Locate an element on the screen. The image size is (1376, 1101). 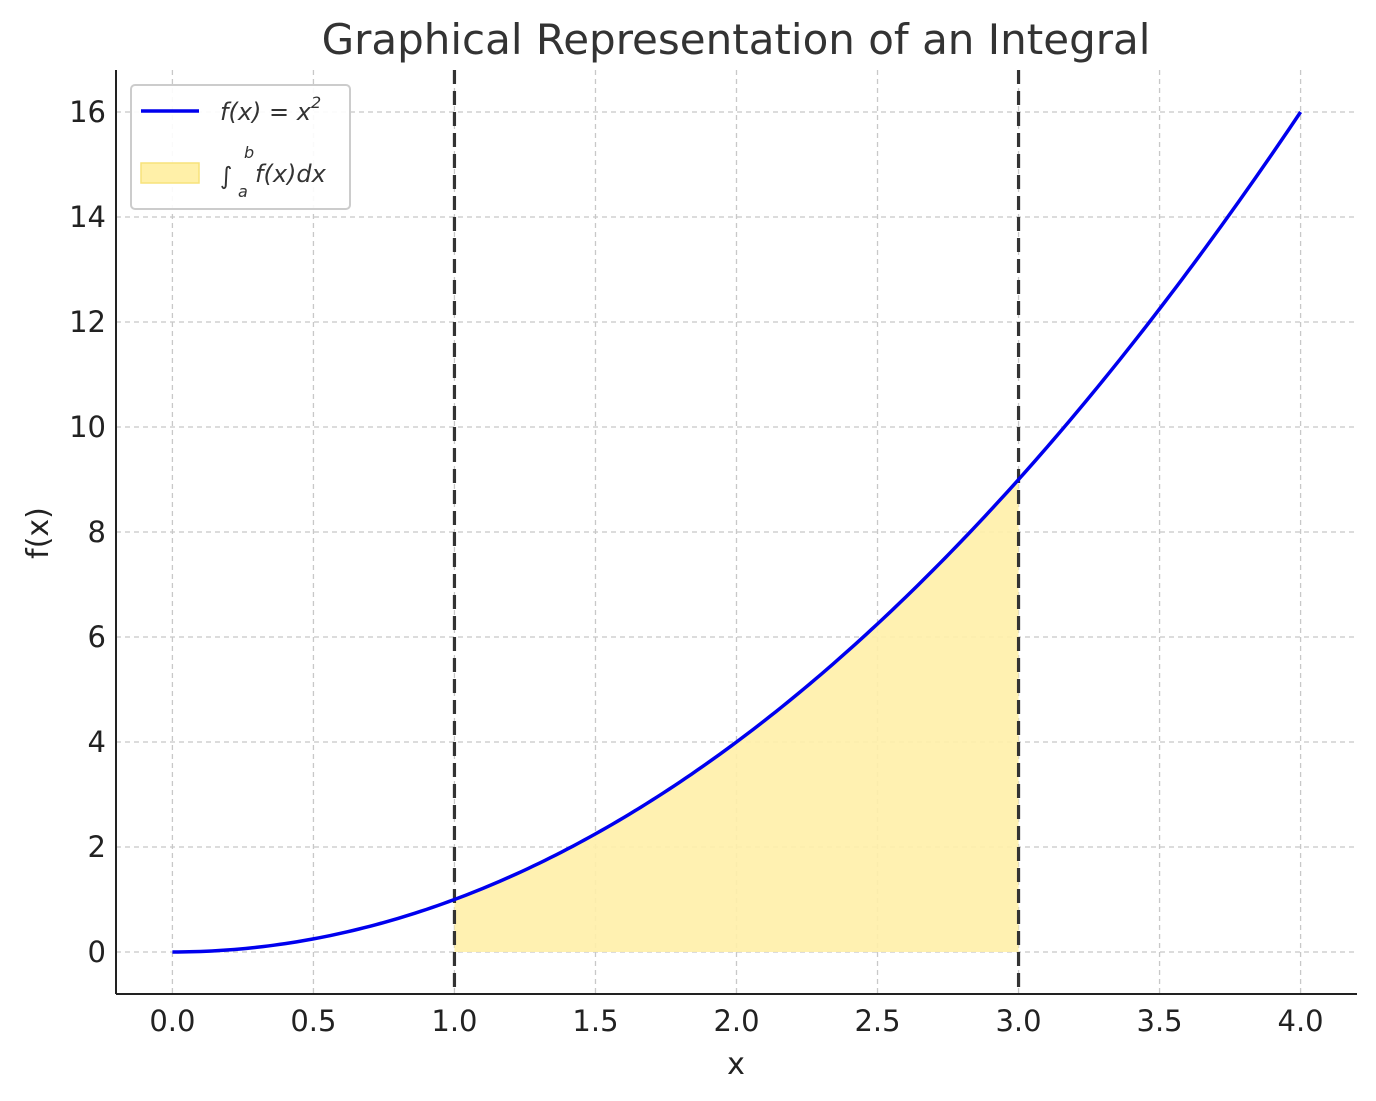
x-tick-label: 3.5 is located at coordinates (1160, 1021).